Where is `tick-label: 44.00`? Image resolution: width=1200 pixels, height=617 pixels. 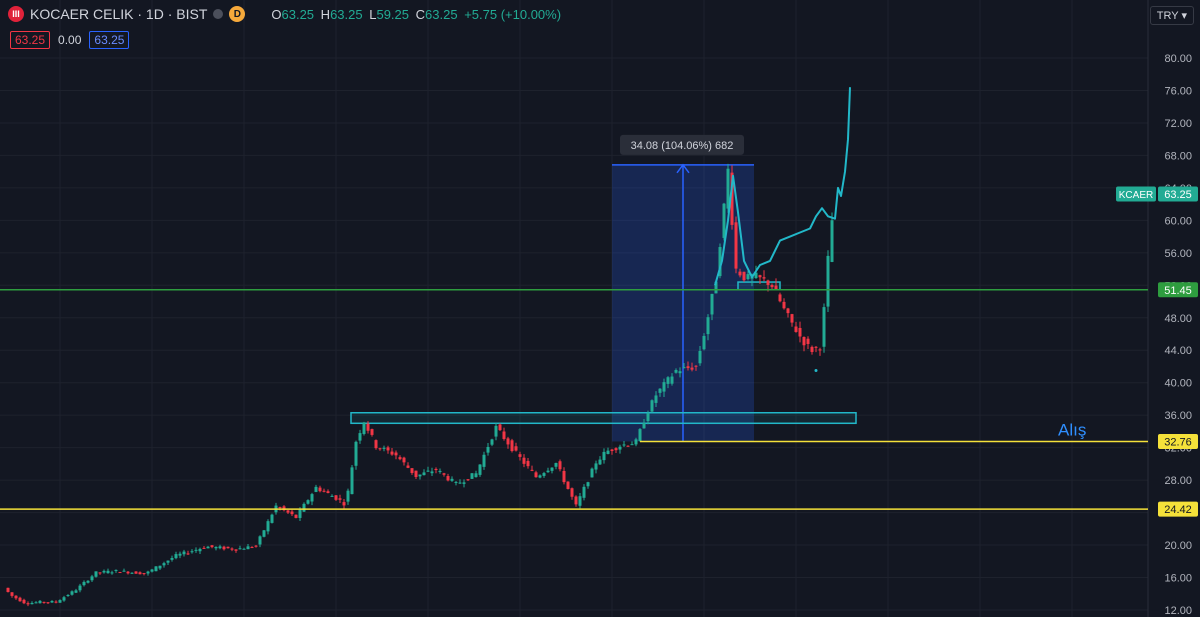 tick-label: 44.00 is located at coordinates (1178, 351).